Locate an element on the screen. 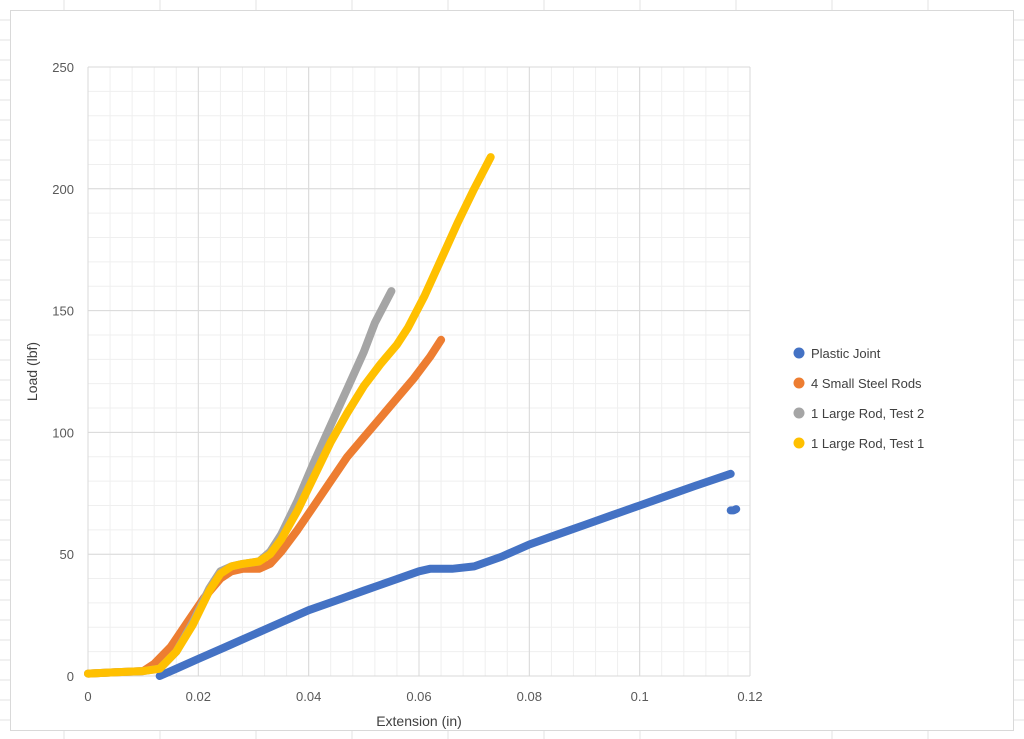 The height and width of the screenshot is (739, 1024). legend-entry: 1 Large Rod, Test 2 is located at coordinates (867, 413).